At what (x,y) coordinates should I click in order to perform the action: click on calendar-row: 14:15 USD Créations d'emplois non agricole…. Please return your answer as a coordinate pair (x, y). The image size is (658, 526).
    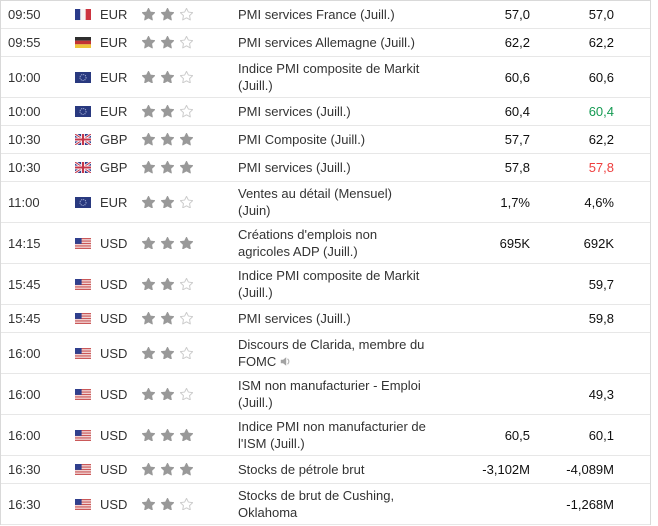
    Looking at the image, I should click on (325, 243).